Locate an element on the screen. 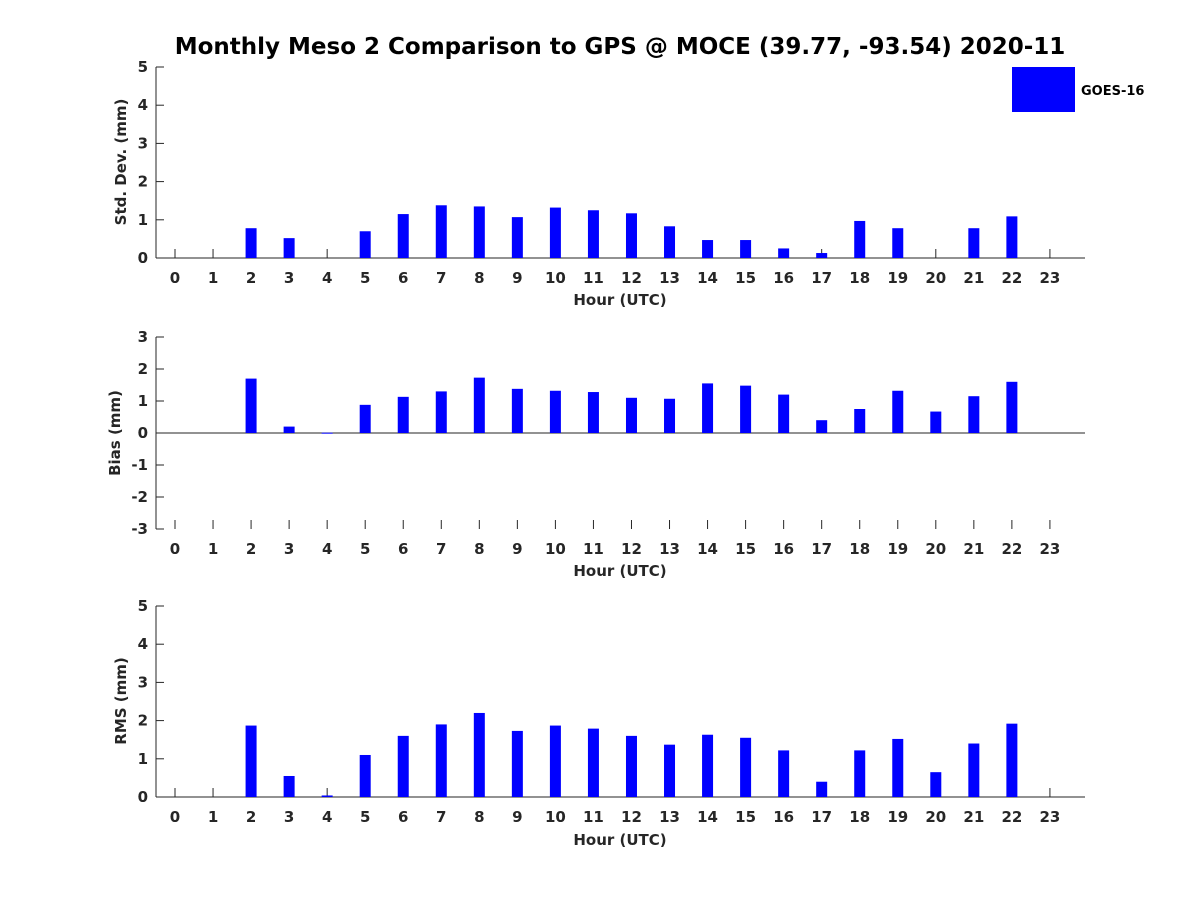  std-dev-x-tick-label: 18 is located at coordinates (859, 278).